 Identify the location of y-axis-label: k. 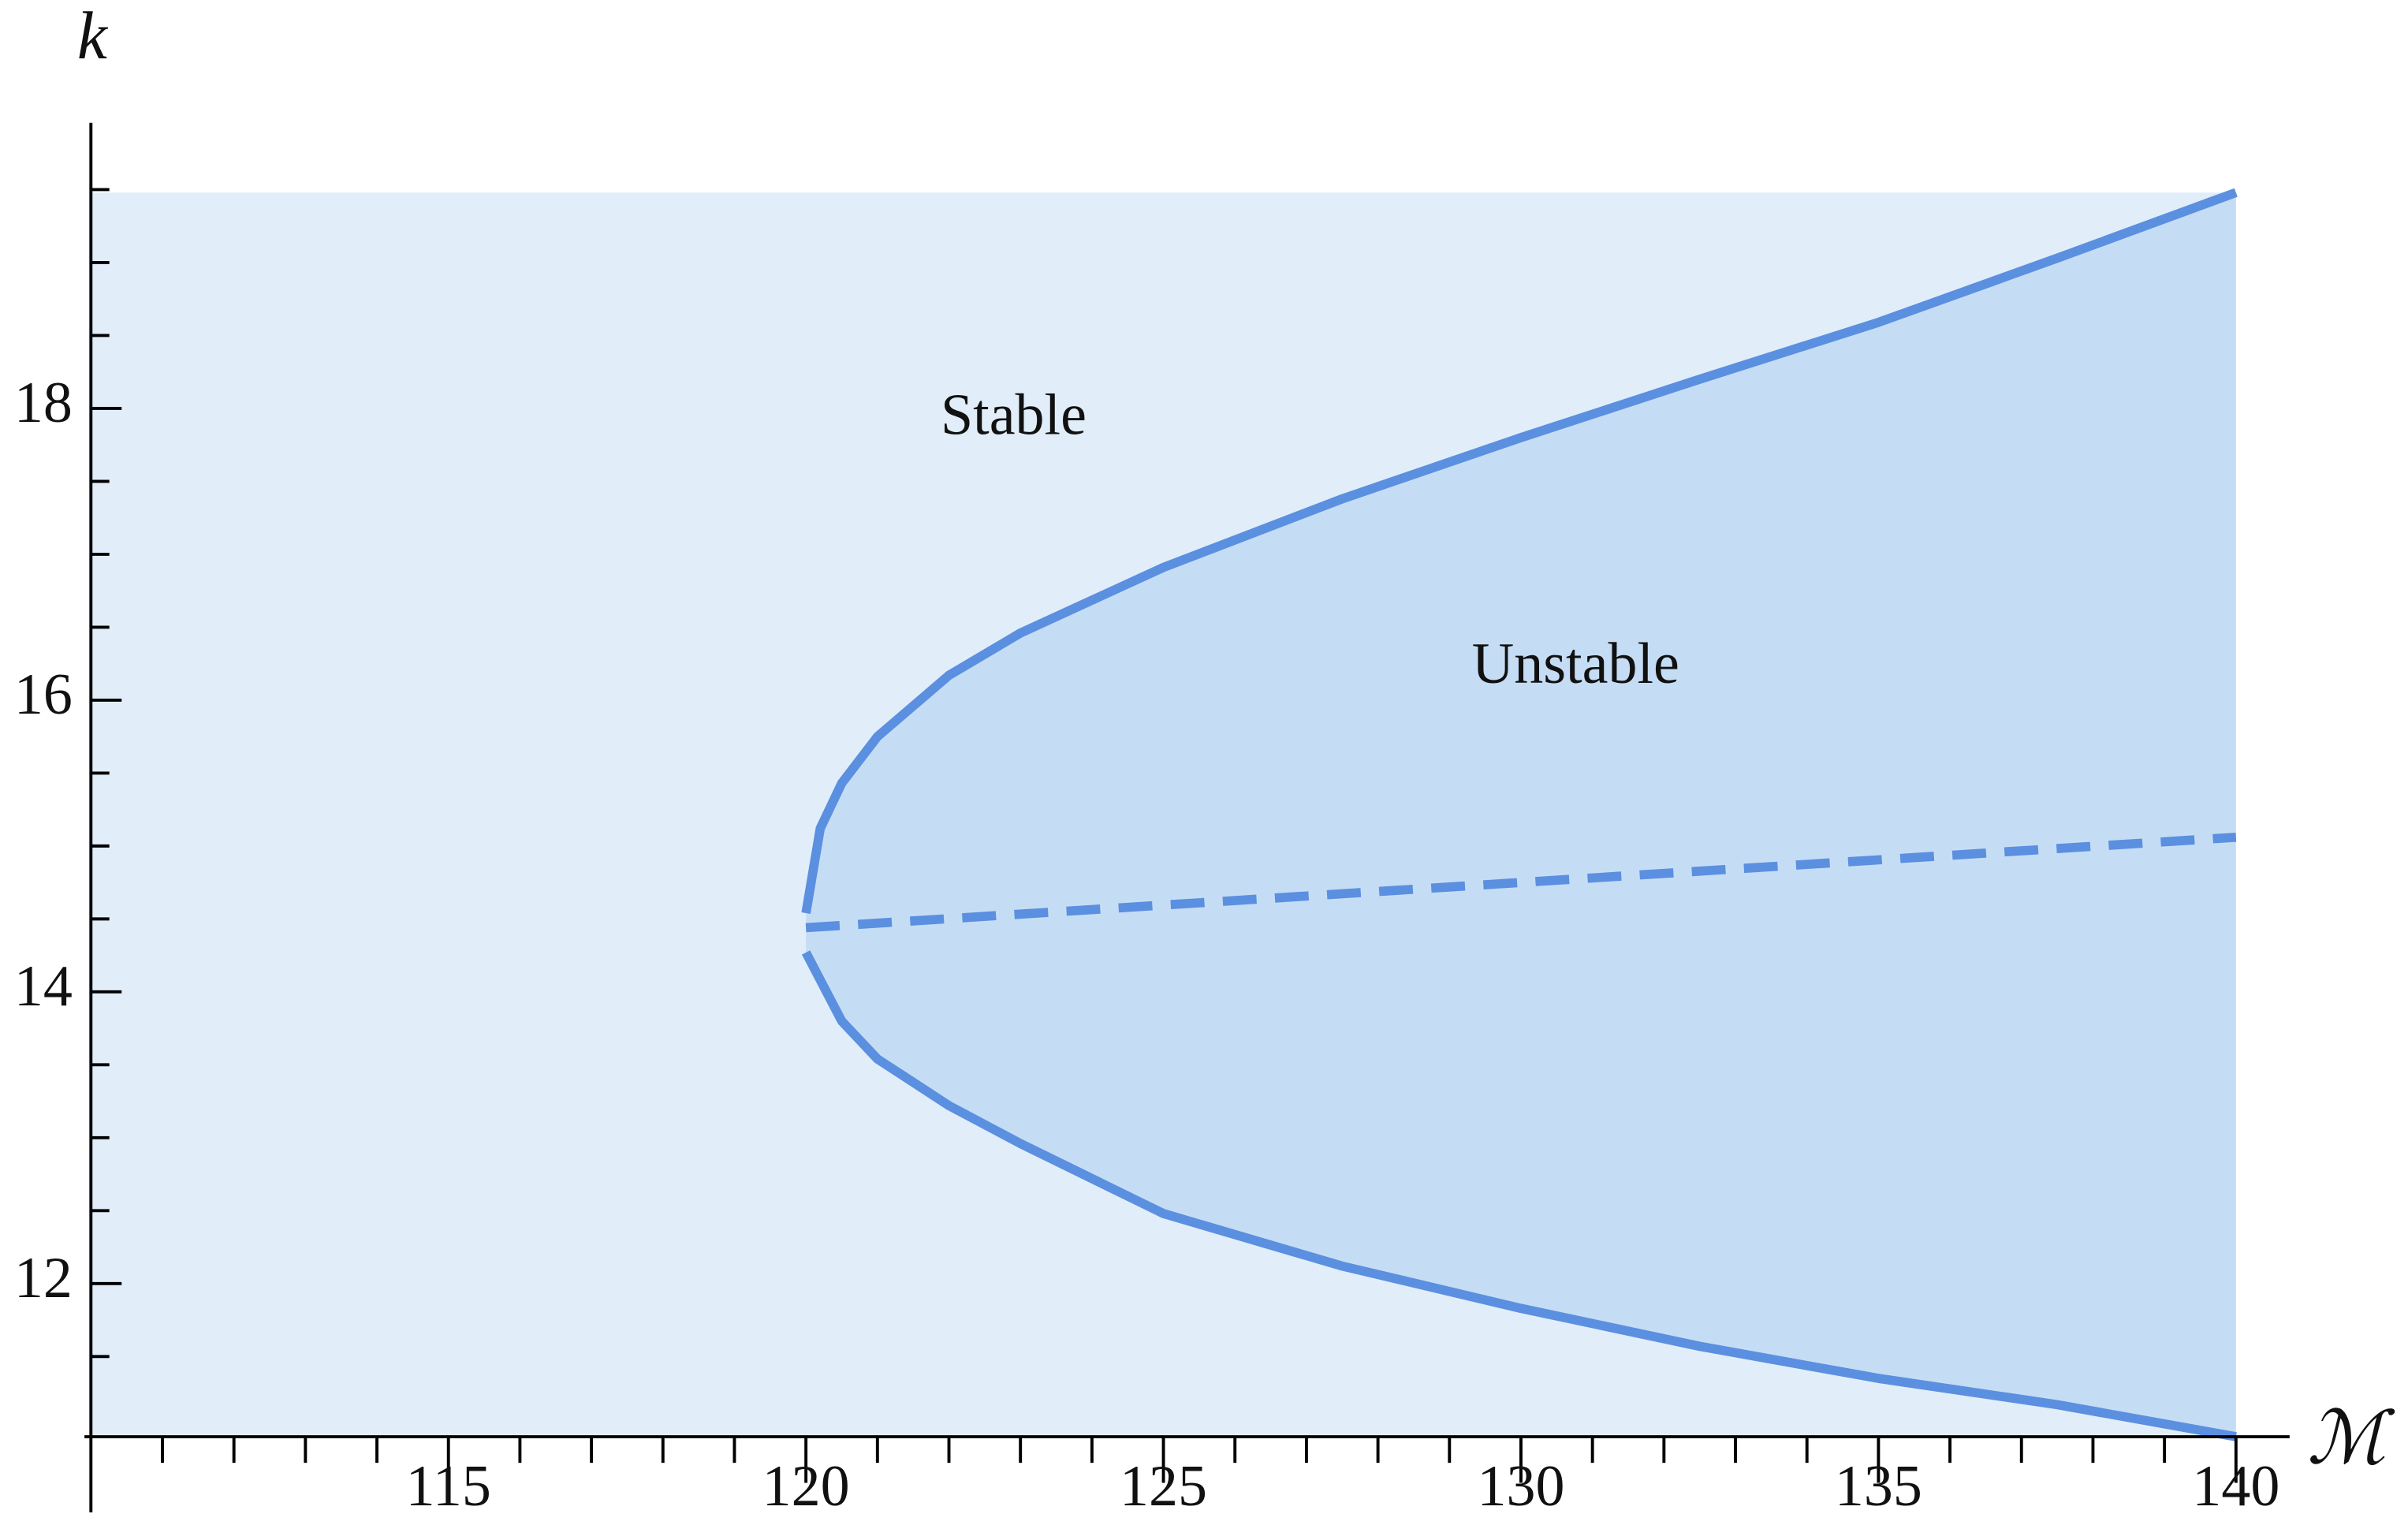
(93, 36).